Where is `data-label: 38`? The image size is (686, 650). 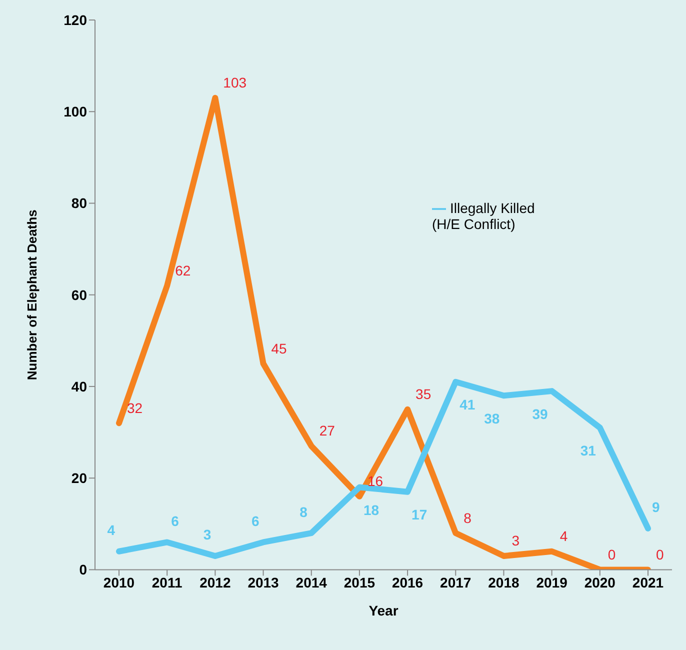 data-label: 38 is located at coordinates (492, 418).